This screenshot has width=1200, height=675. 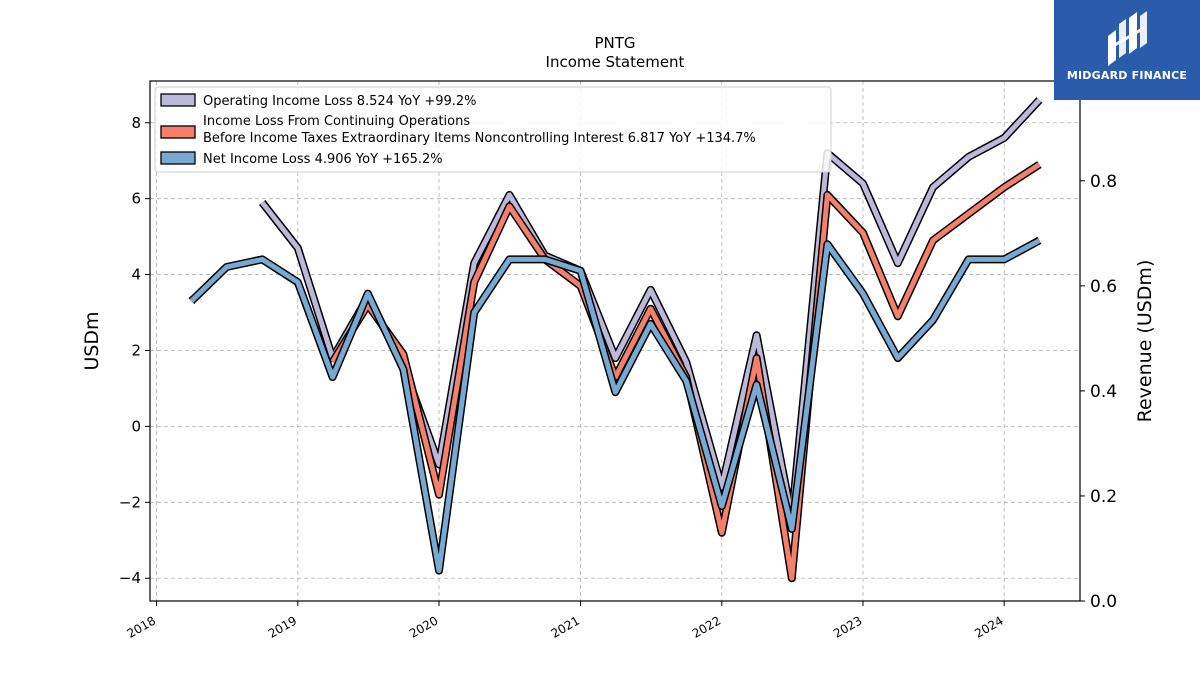 I want to click on legend-swatch-net, so click(x=178, y=158).